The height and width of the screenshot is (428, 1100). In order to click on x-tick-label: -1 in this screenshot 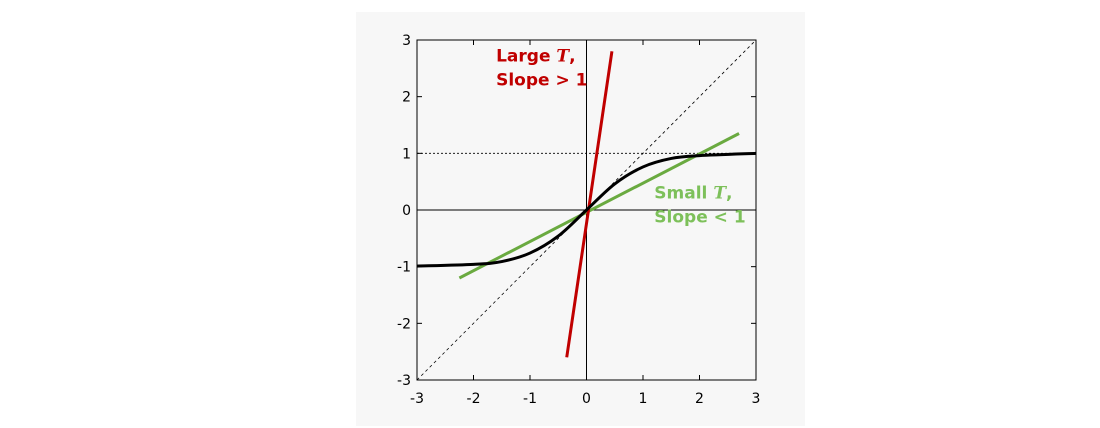, I will do `click(530, 399)`.